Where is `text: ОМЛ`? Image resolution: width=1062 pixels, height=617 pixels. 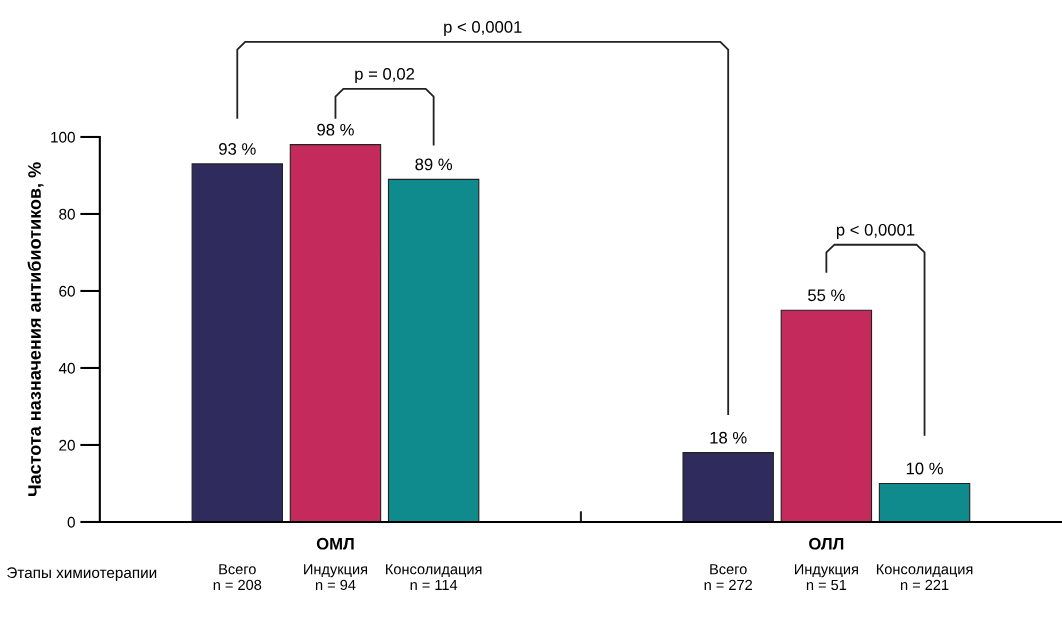 text: ОМЛ is located at coordinates (335, 543).